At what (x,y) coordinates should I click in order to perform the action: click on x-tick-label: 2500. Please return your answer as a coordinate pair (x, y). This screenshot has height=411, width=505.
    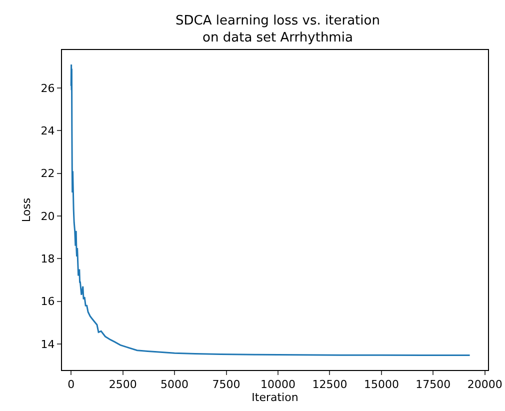
    Looking at the image, I should click on (122, 385).